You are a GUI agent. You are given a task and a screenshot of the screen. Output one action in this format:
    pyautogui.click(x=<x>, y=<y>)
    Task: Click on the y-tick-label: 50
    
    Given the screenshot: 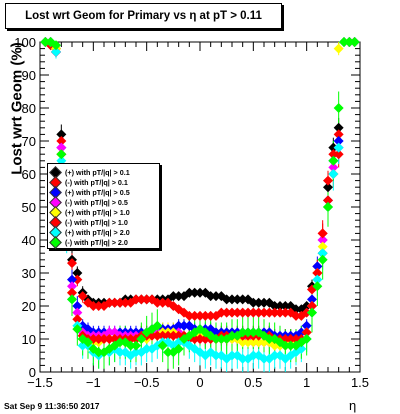 What is the action you would take?
    pyautogui.click(x=29, y=207)
    